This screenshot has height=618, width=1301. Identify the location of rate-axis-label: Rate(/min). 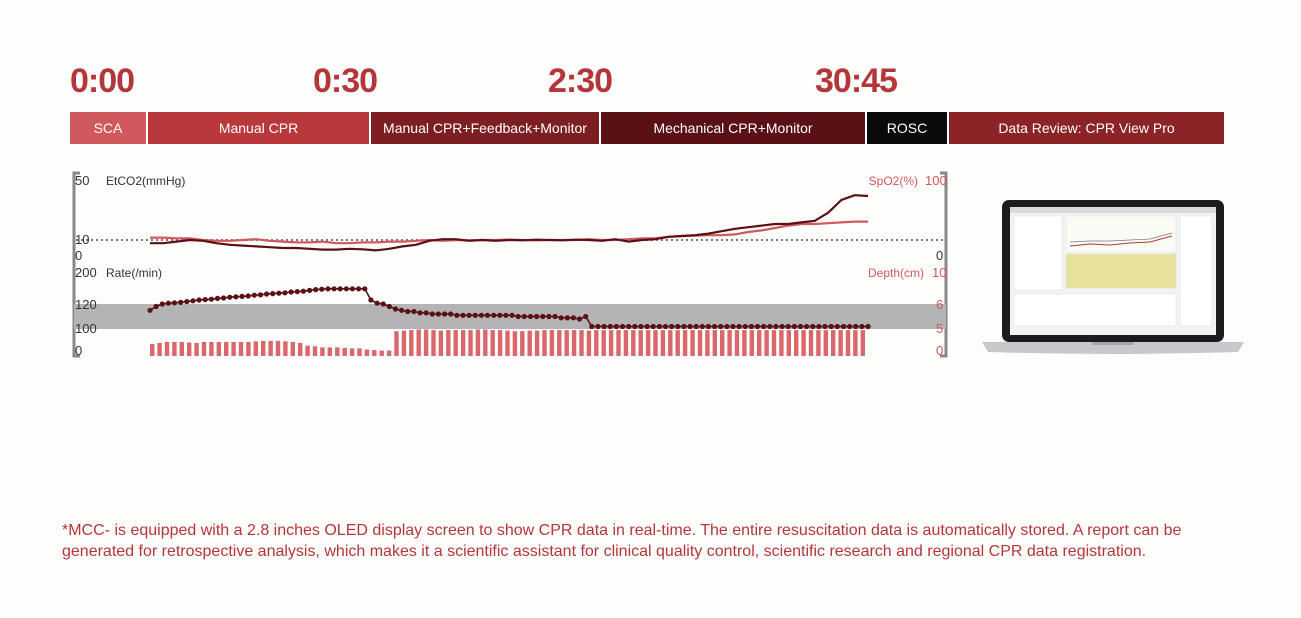
(134, 273).